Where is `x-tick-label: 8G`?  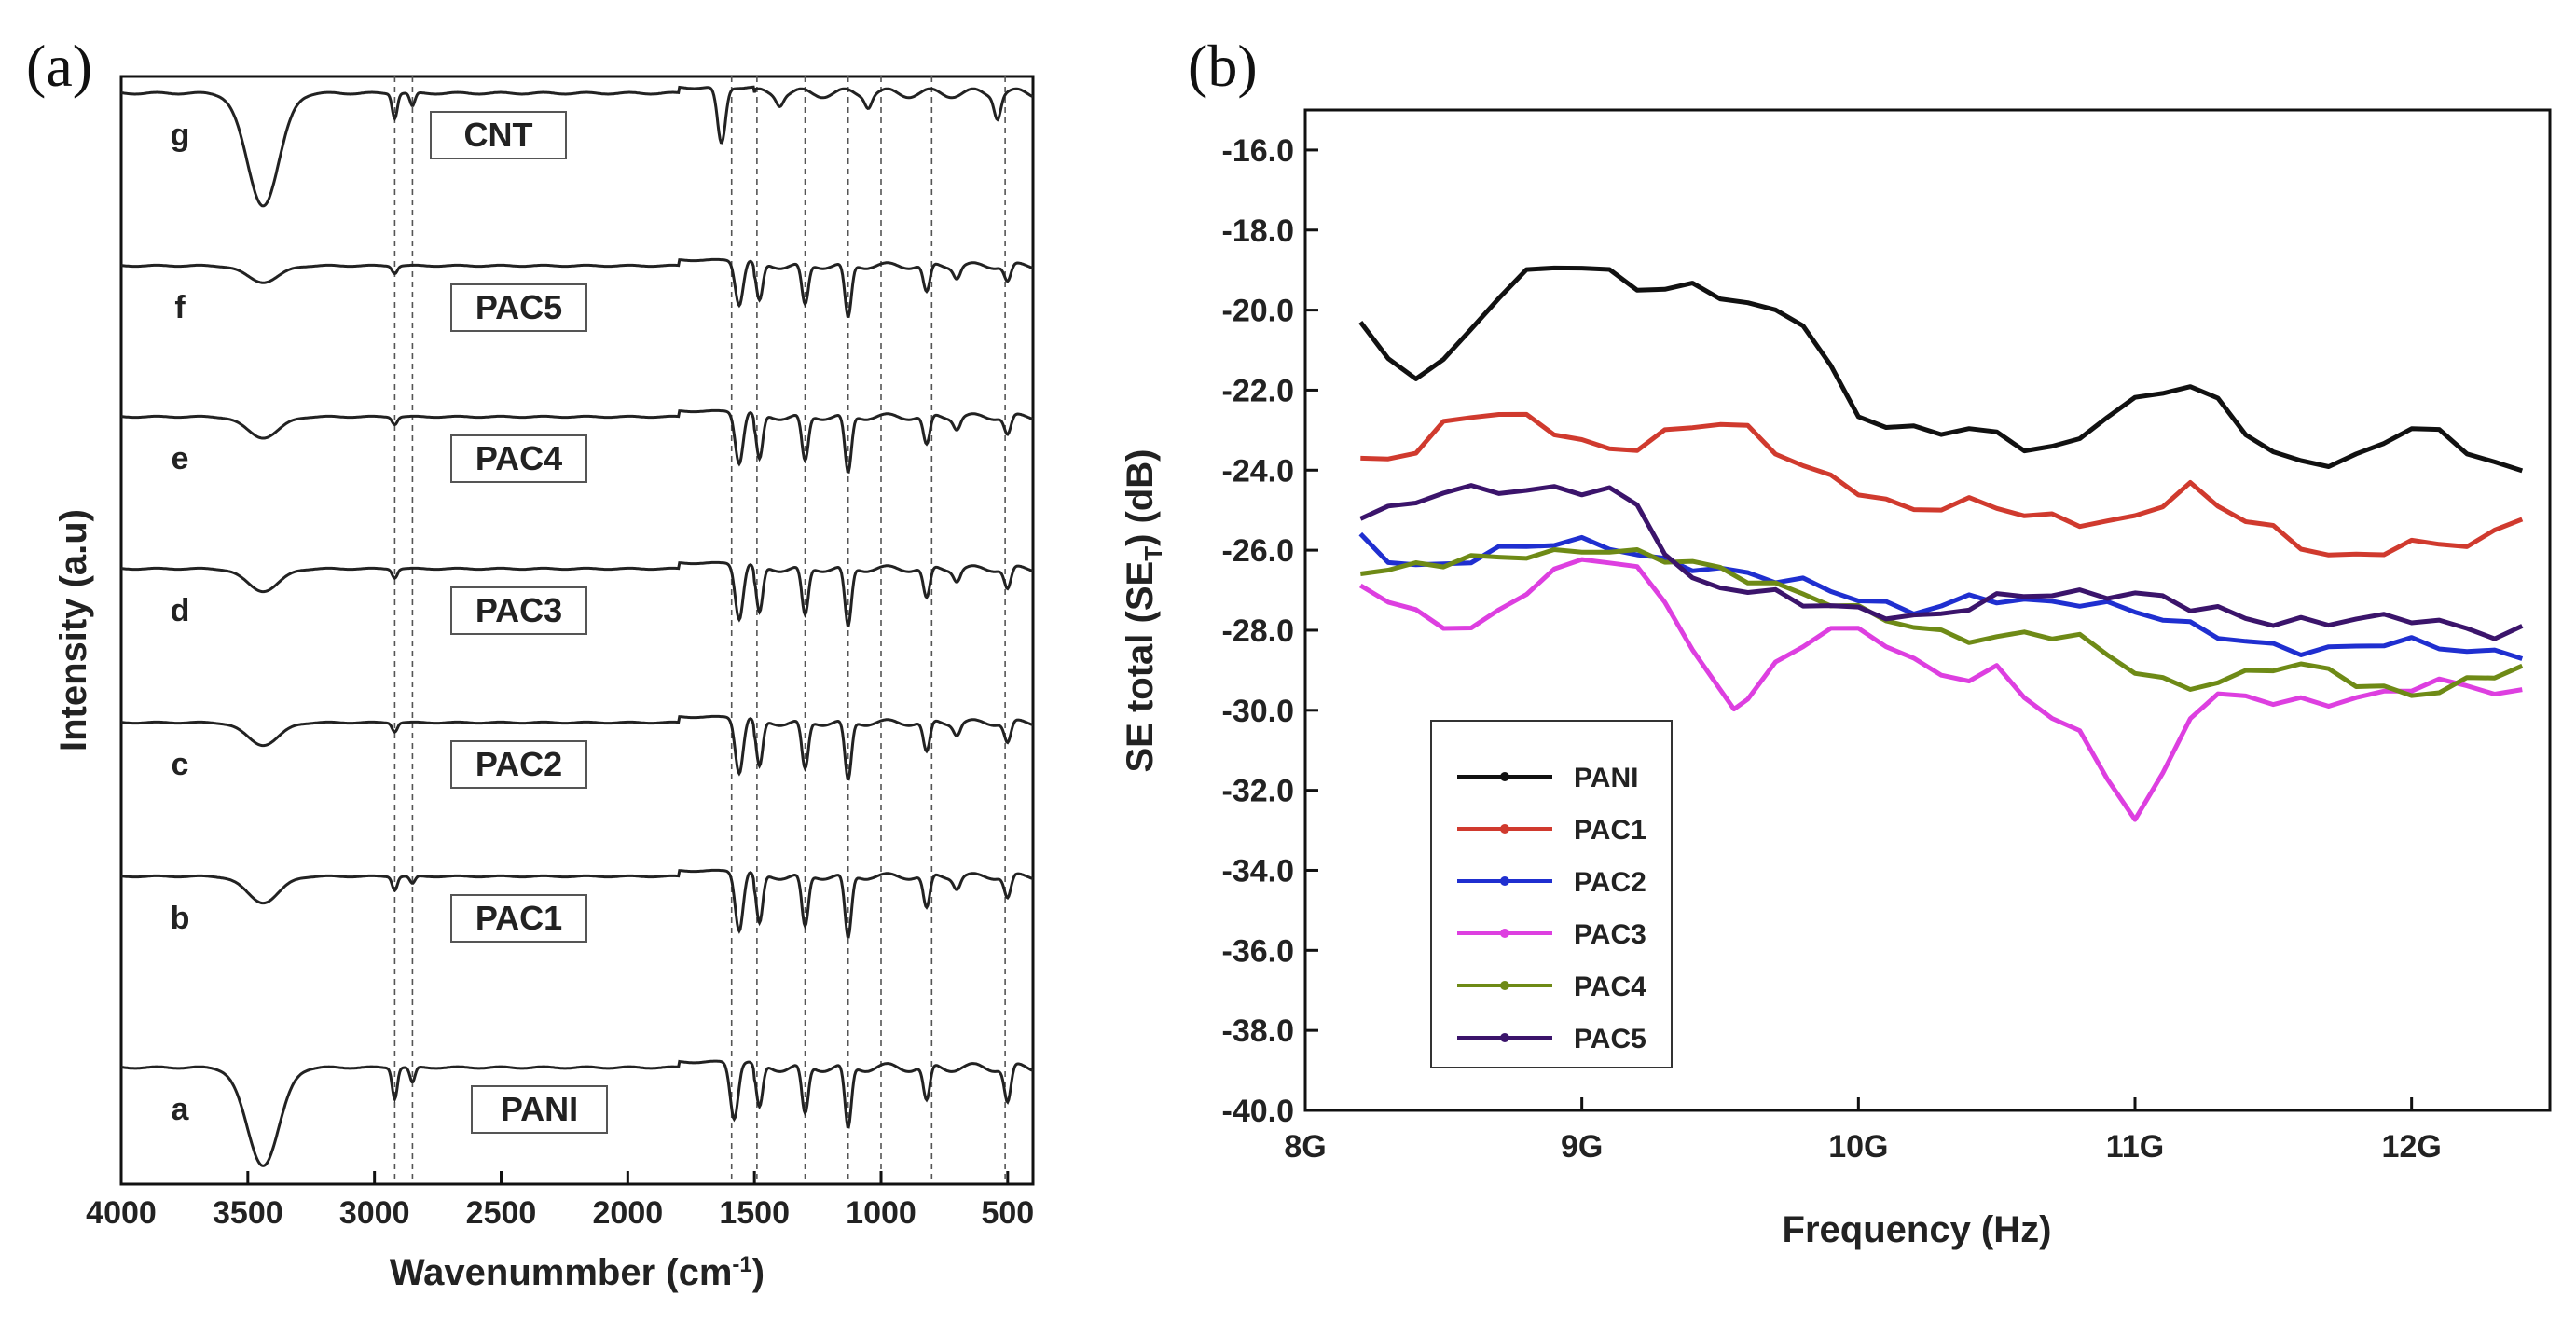
x-tick-label: 8G is located at coordinates (1305, 1147).